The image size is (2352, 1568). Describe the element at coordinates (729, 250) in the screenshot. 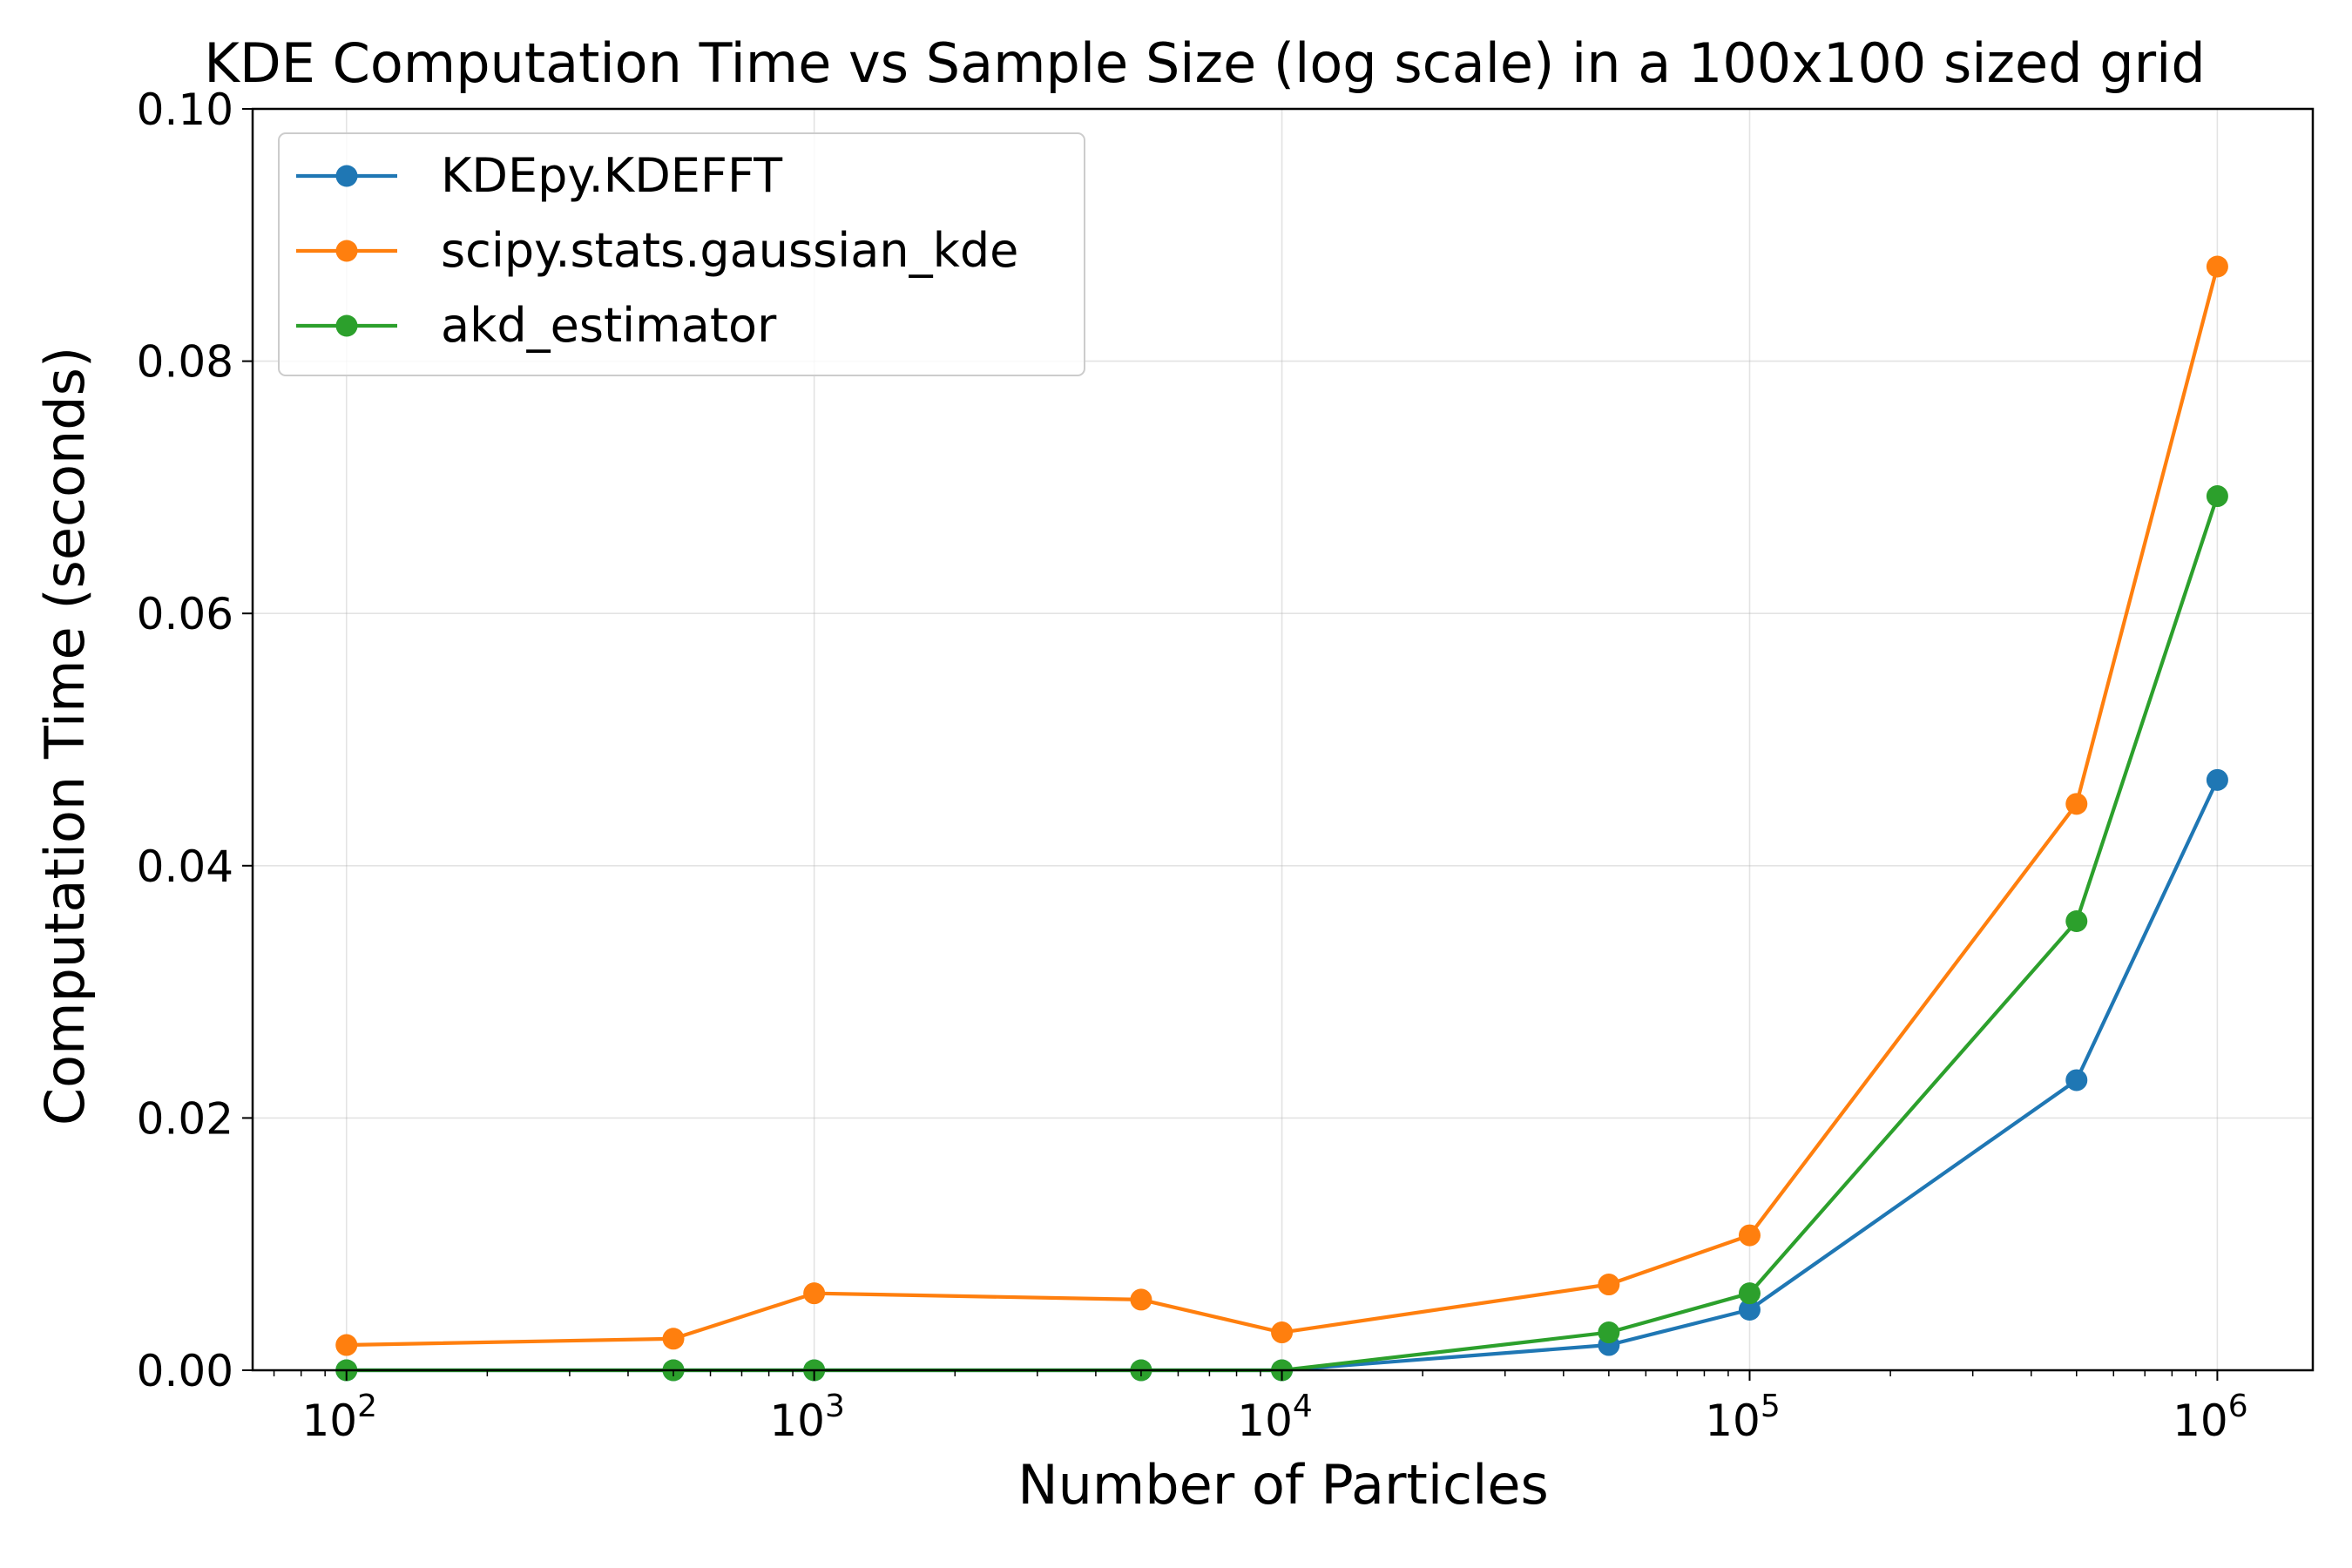

I see `legend-label: scipy.stats.gaussian_kde` at that location.